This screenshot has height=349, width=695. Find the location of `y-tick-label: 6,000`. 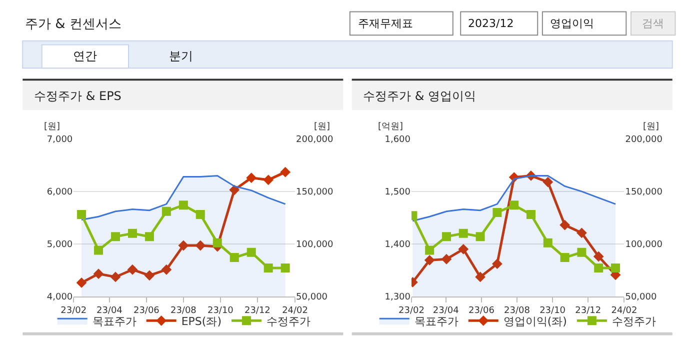

y-tick-label: 6,000 is located at coordinates (59, 193).